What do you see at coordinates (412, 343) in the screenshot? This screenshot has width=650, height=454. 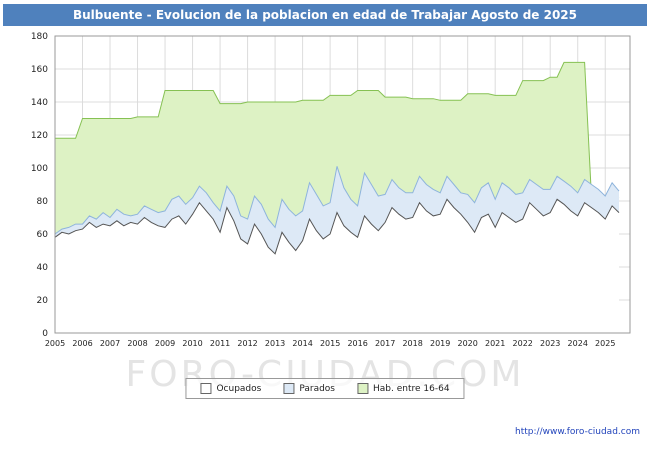 I see `svg-text: 2018` at bounding box center [412, 343].